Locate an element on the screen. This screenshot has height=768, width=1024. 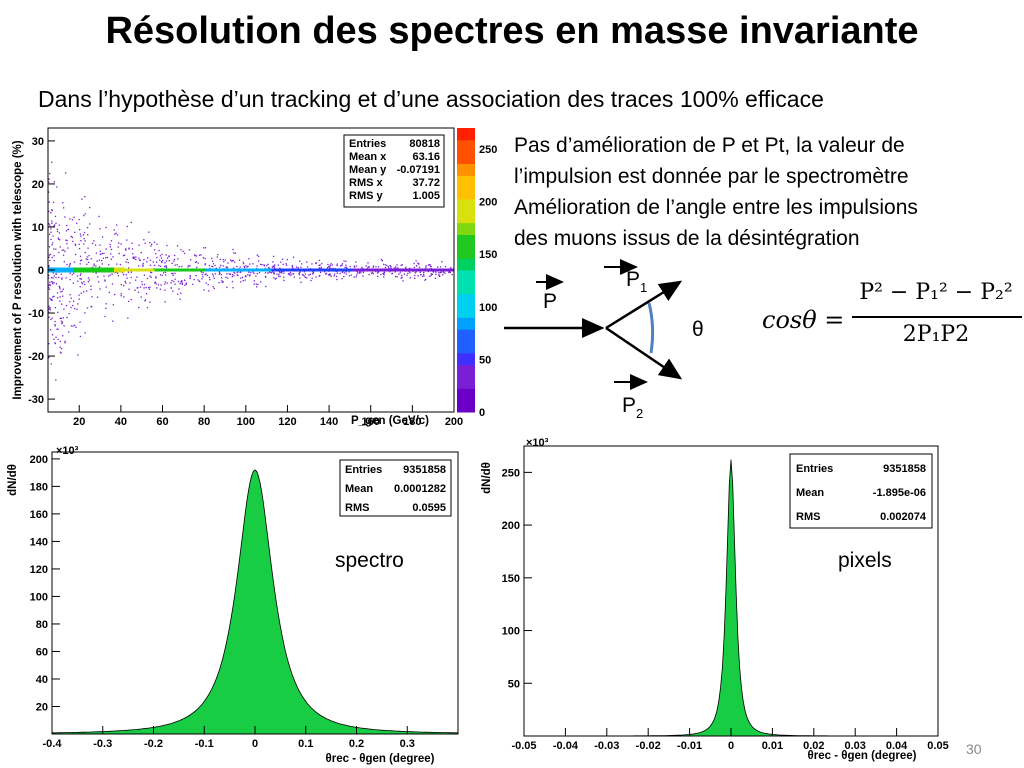
stats-value: 80818 is located at coordinates (424, 144).